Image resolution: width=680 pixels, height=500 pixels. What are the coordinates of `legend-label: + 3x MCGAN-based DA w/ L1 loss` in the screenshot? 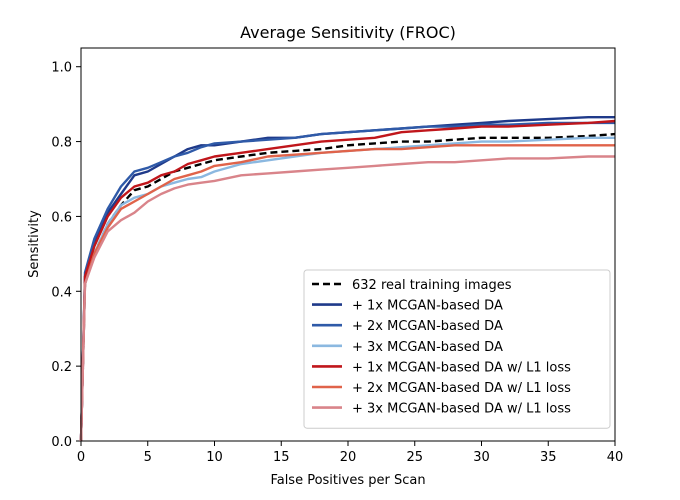 It's located at (461, 409).